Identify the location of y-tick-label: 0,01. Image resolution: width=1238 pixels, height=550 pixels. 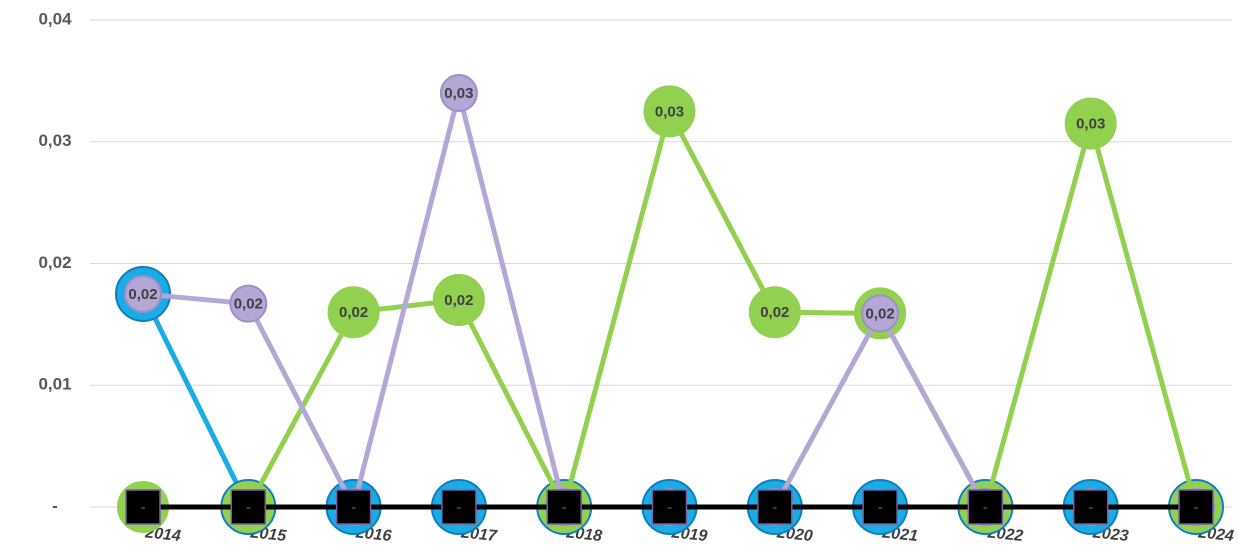
(54, 384).